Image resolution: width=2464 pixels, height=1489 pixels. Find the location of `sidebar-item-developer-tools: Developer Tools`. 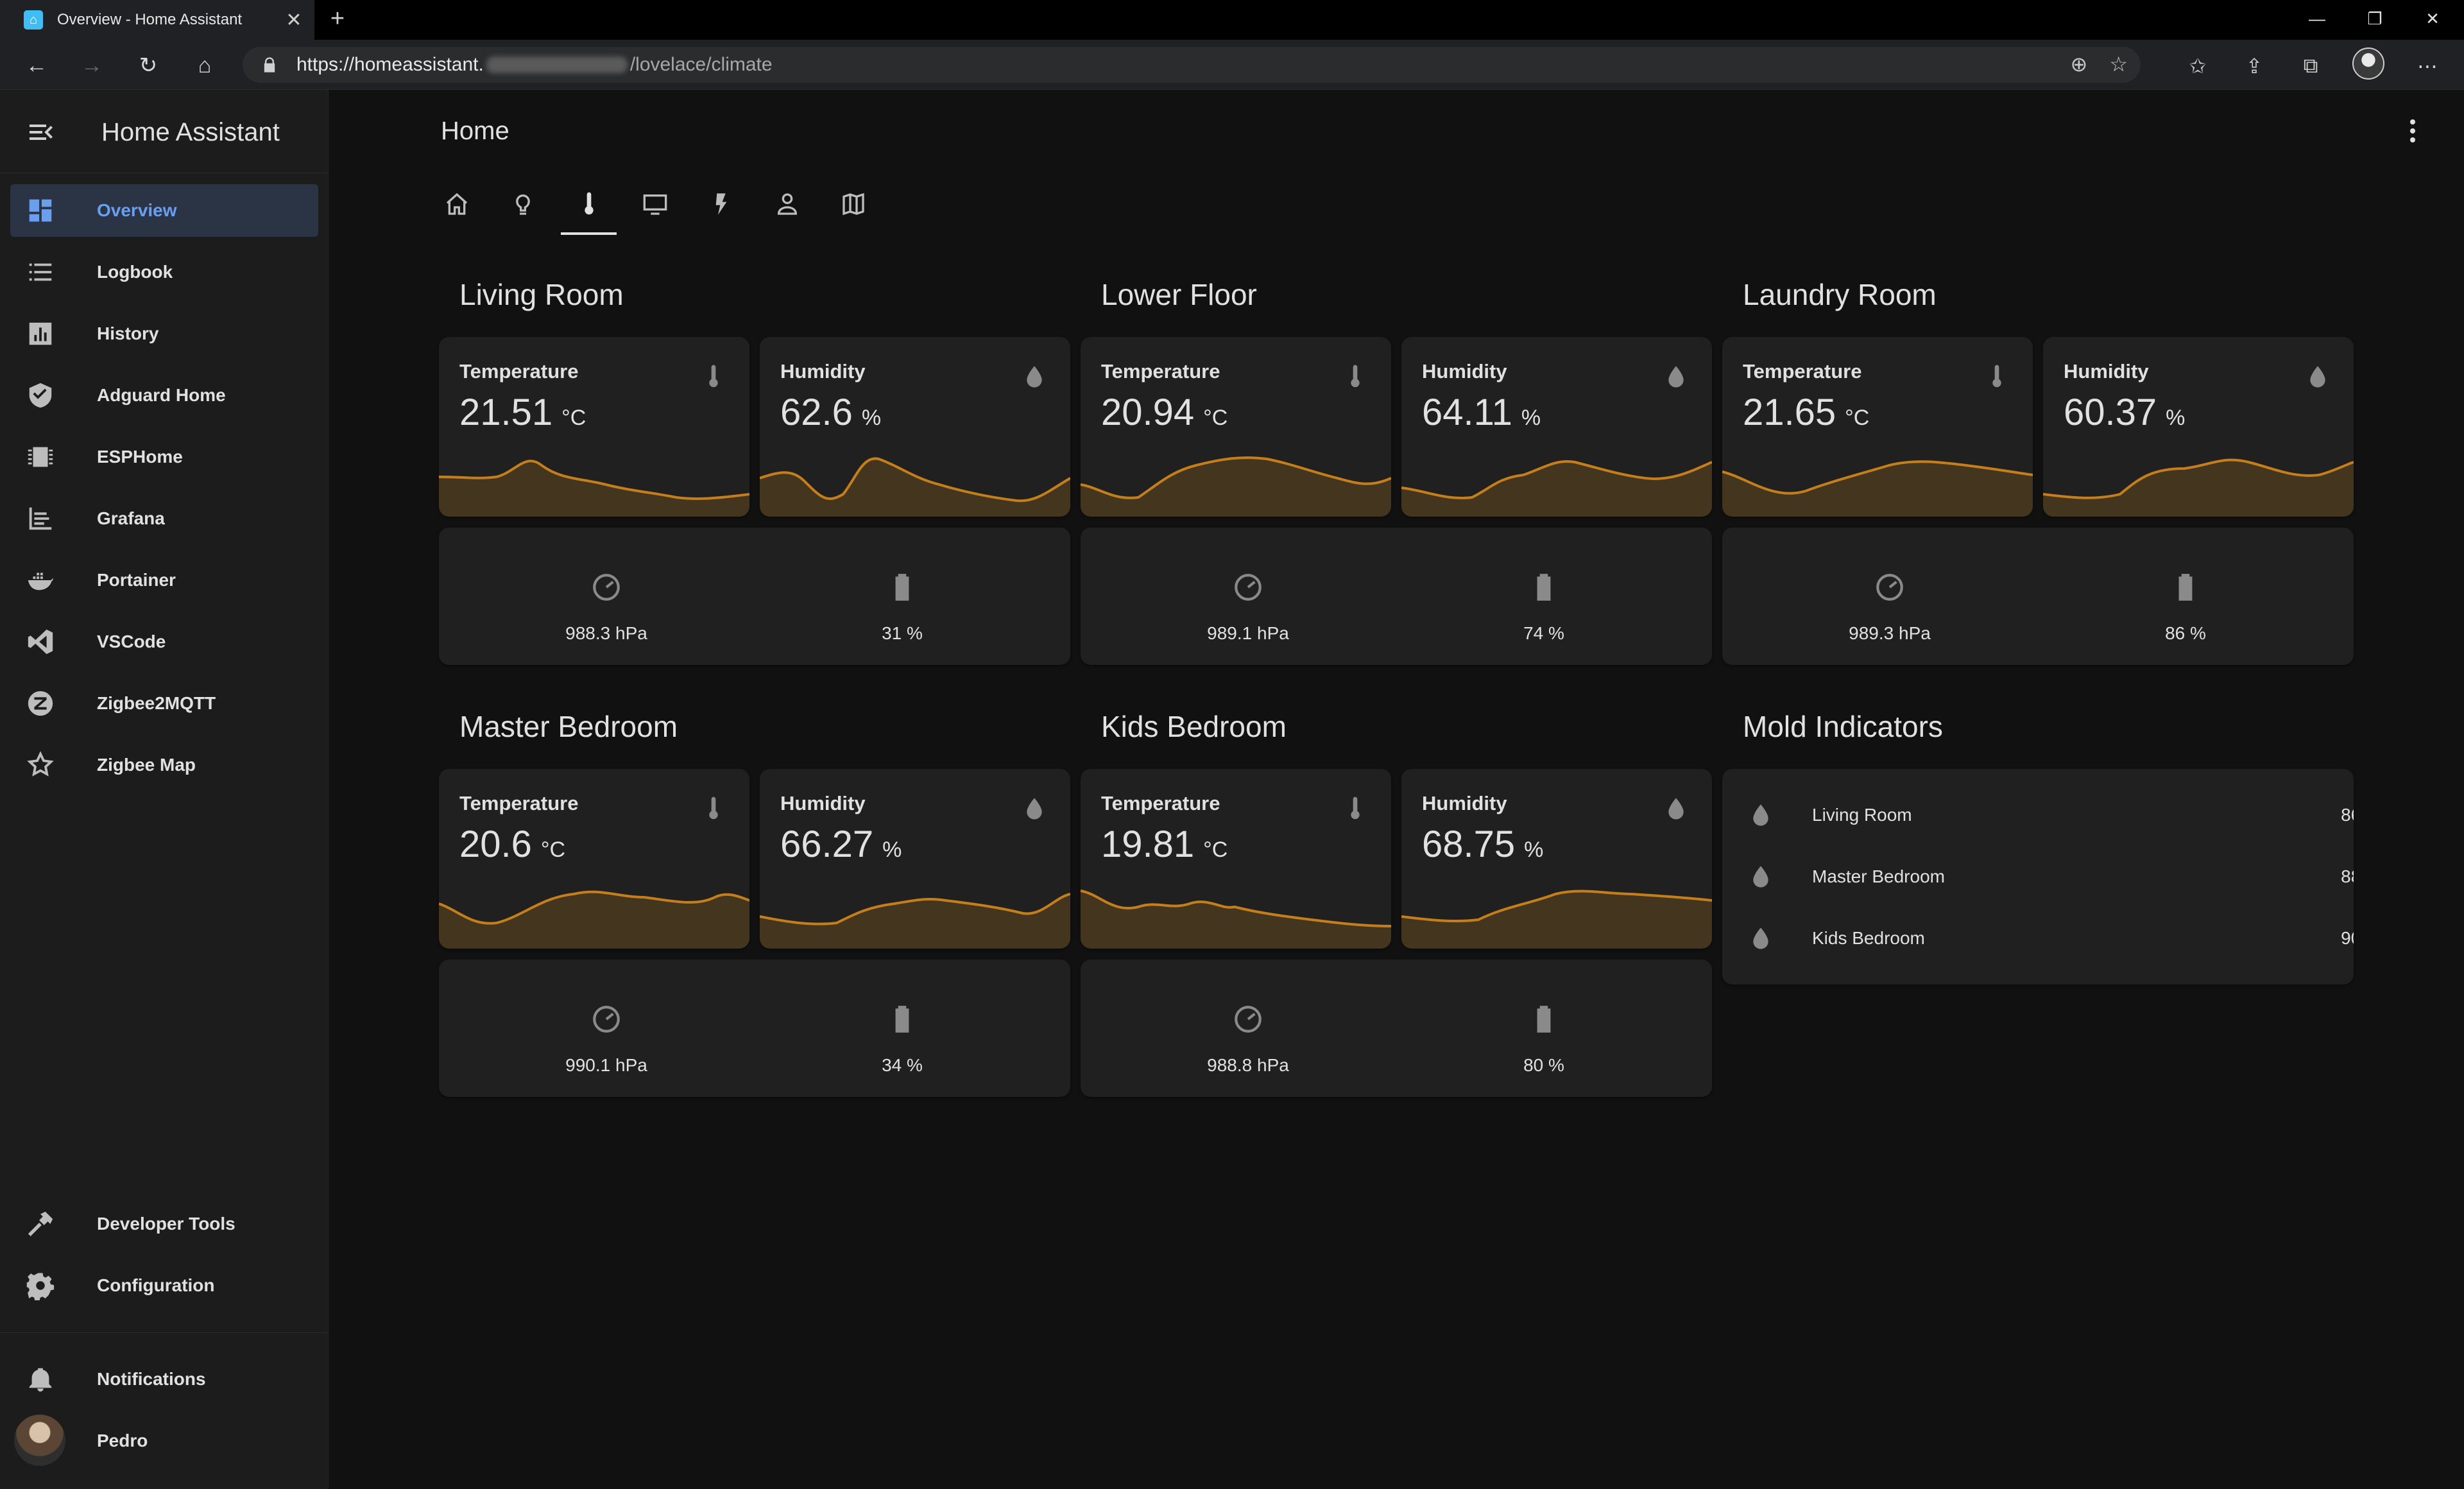

sidebar-item-developer-tools: Developer Tools is located at coordinates (164, 1224).